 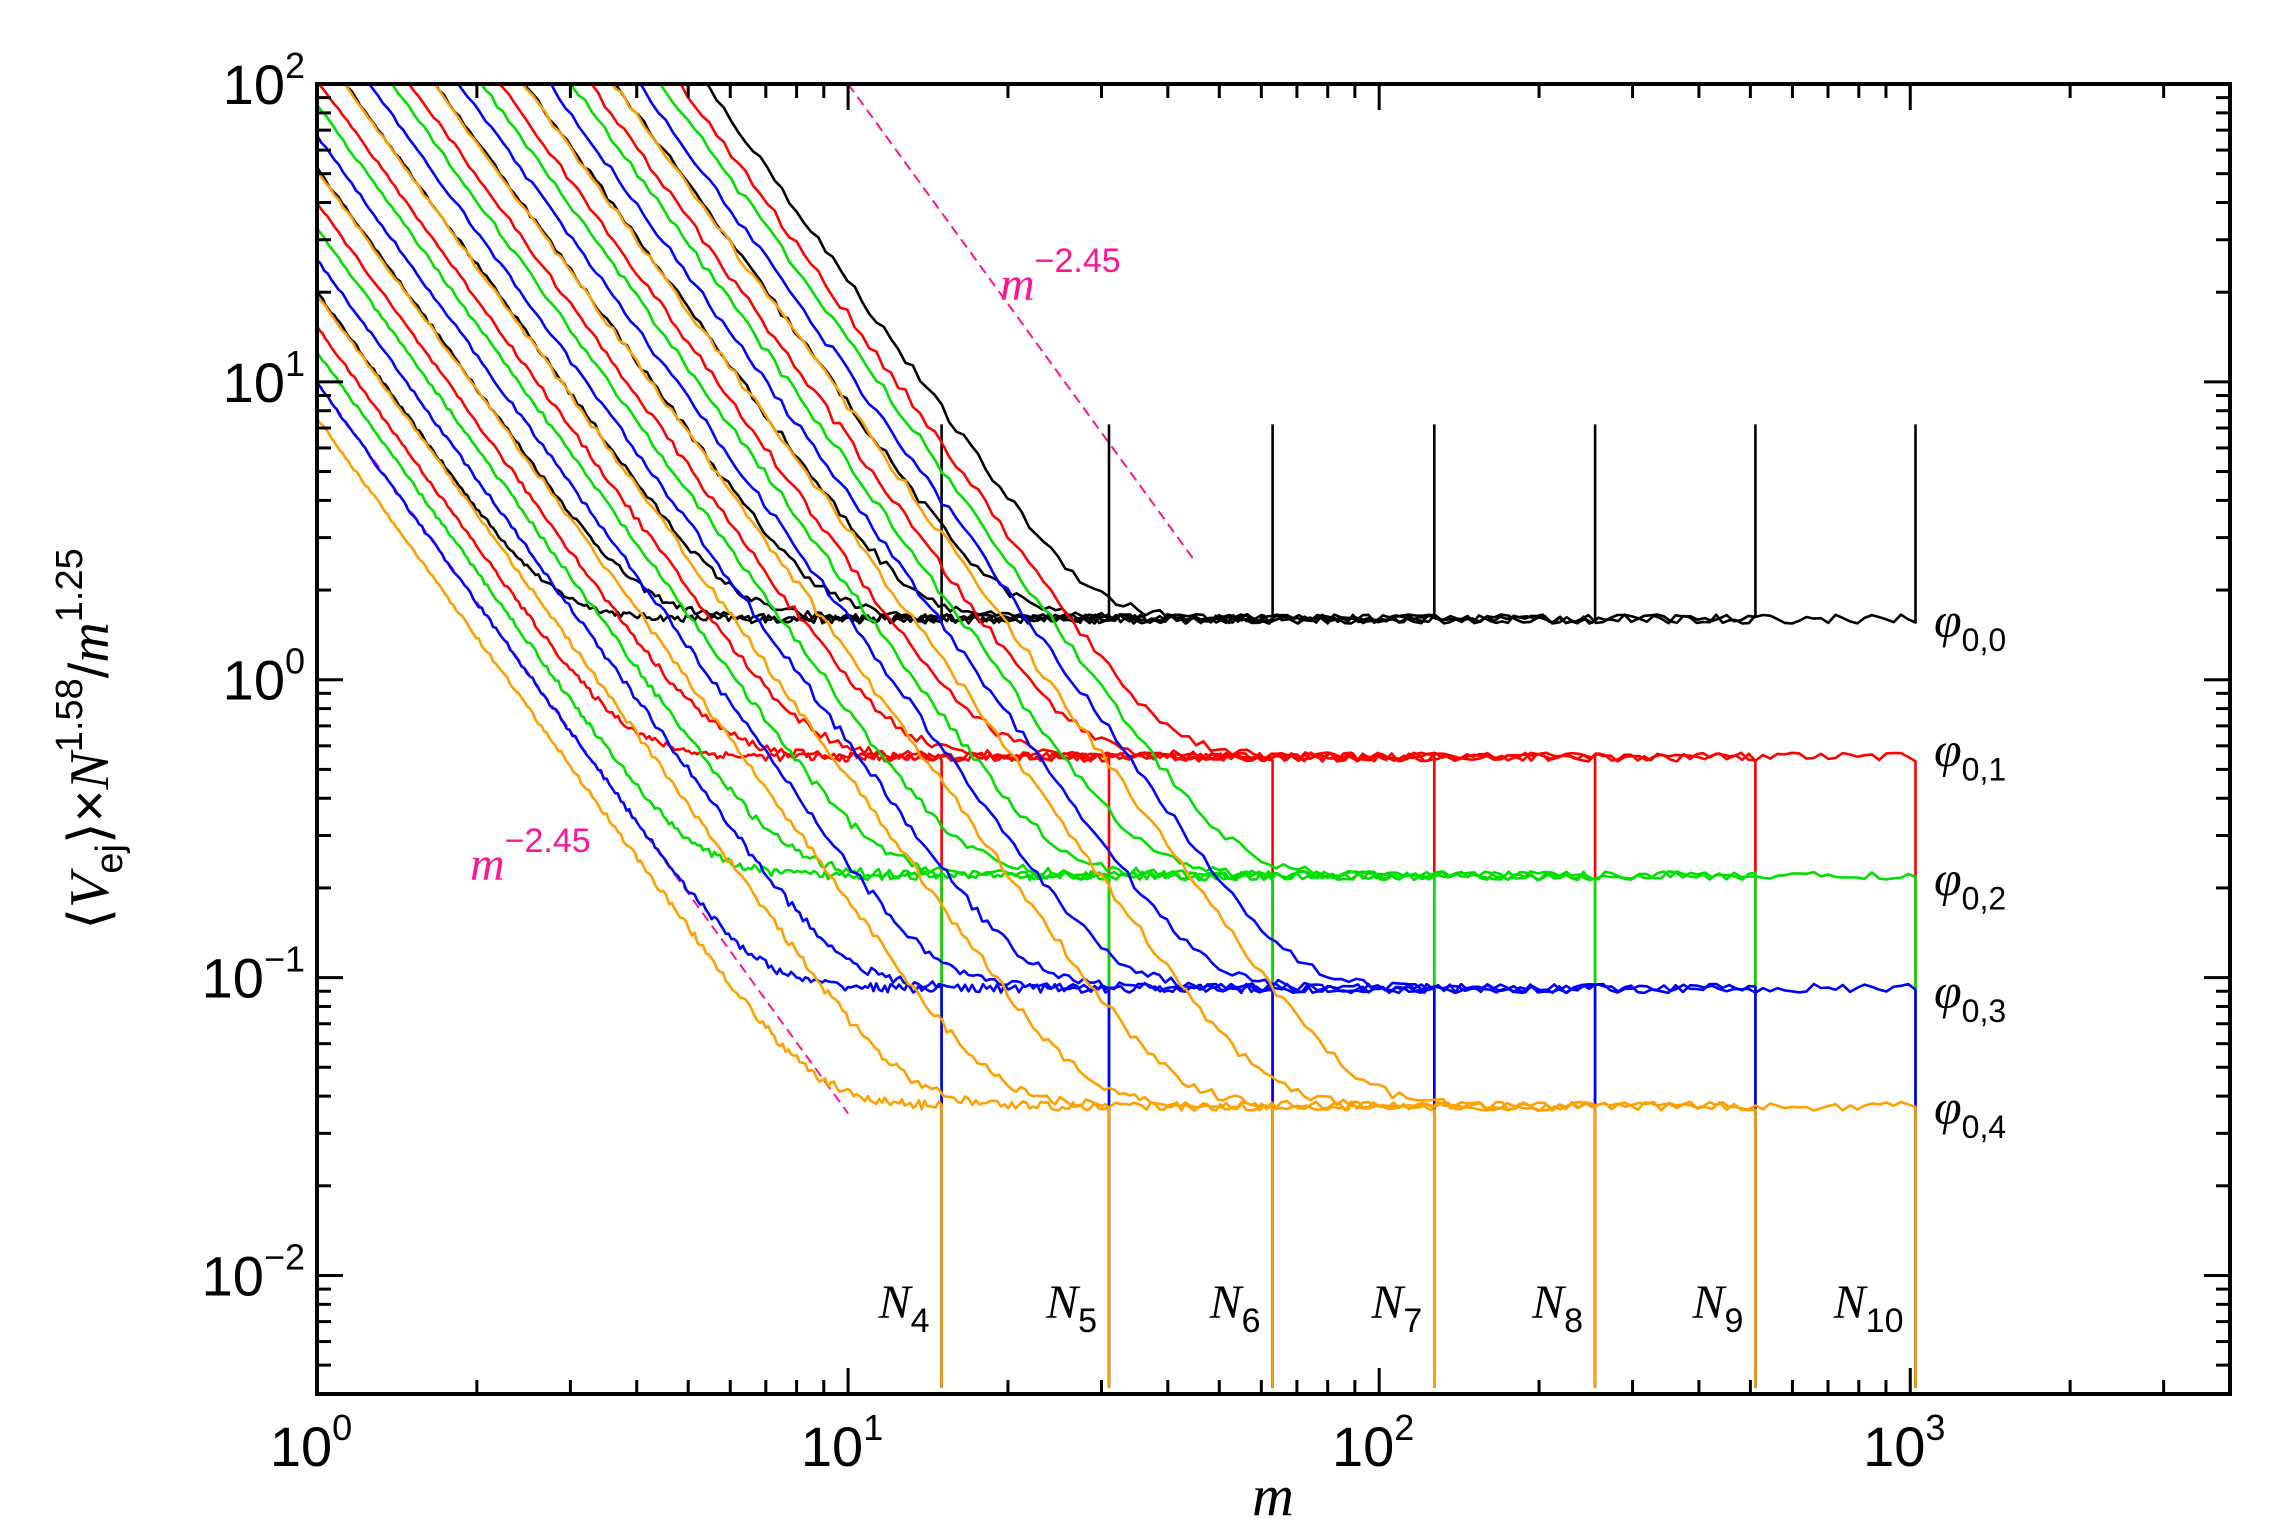 I want to click on guide-label-0: m−2.45, so click(x=530, y=856).